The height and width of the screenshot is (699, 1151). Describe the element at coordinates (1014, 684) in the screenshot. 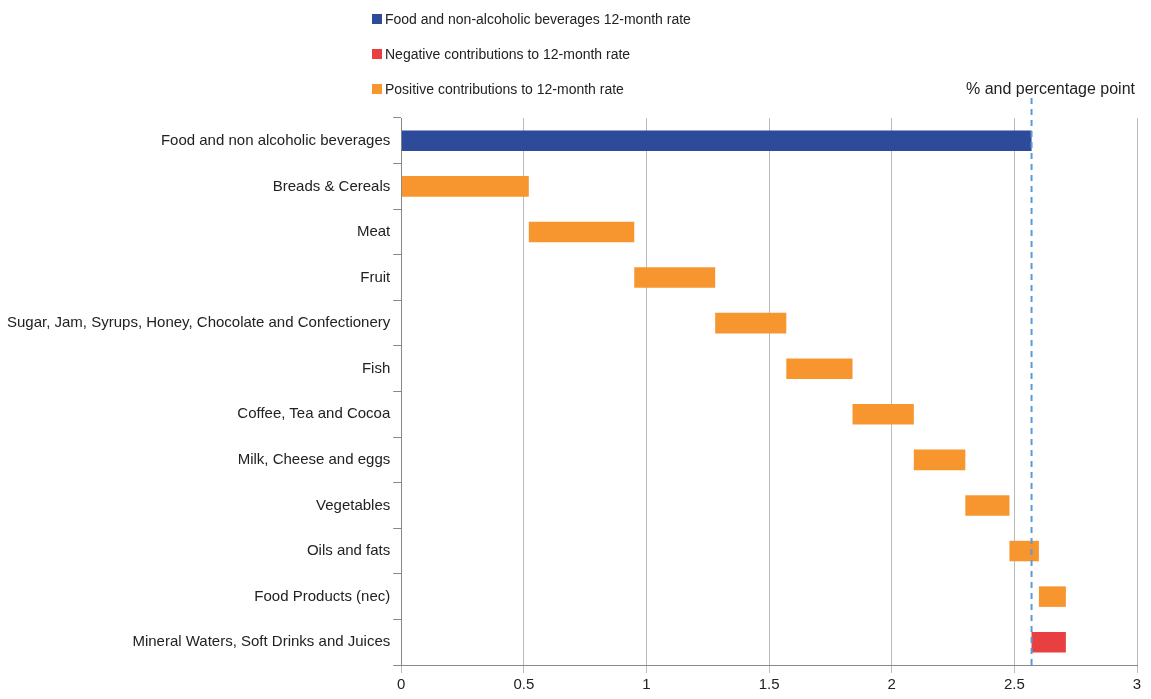

I see `x-tick-label: 2.5` at that location.